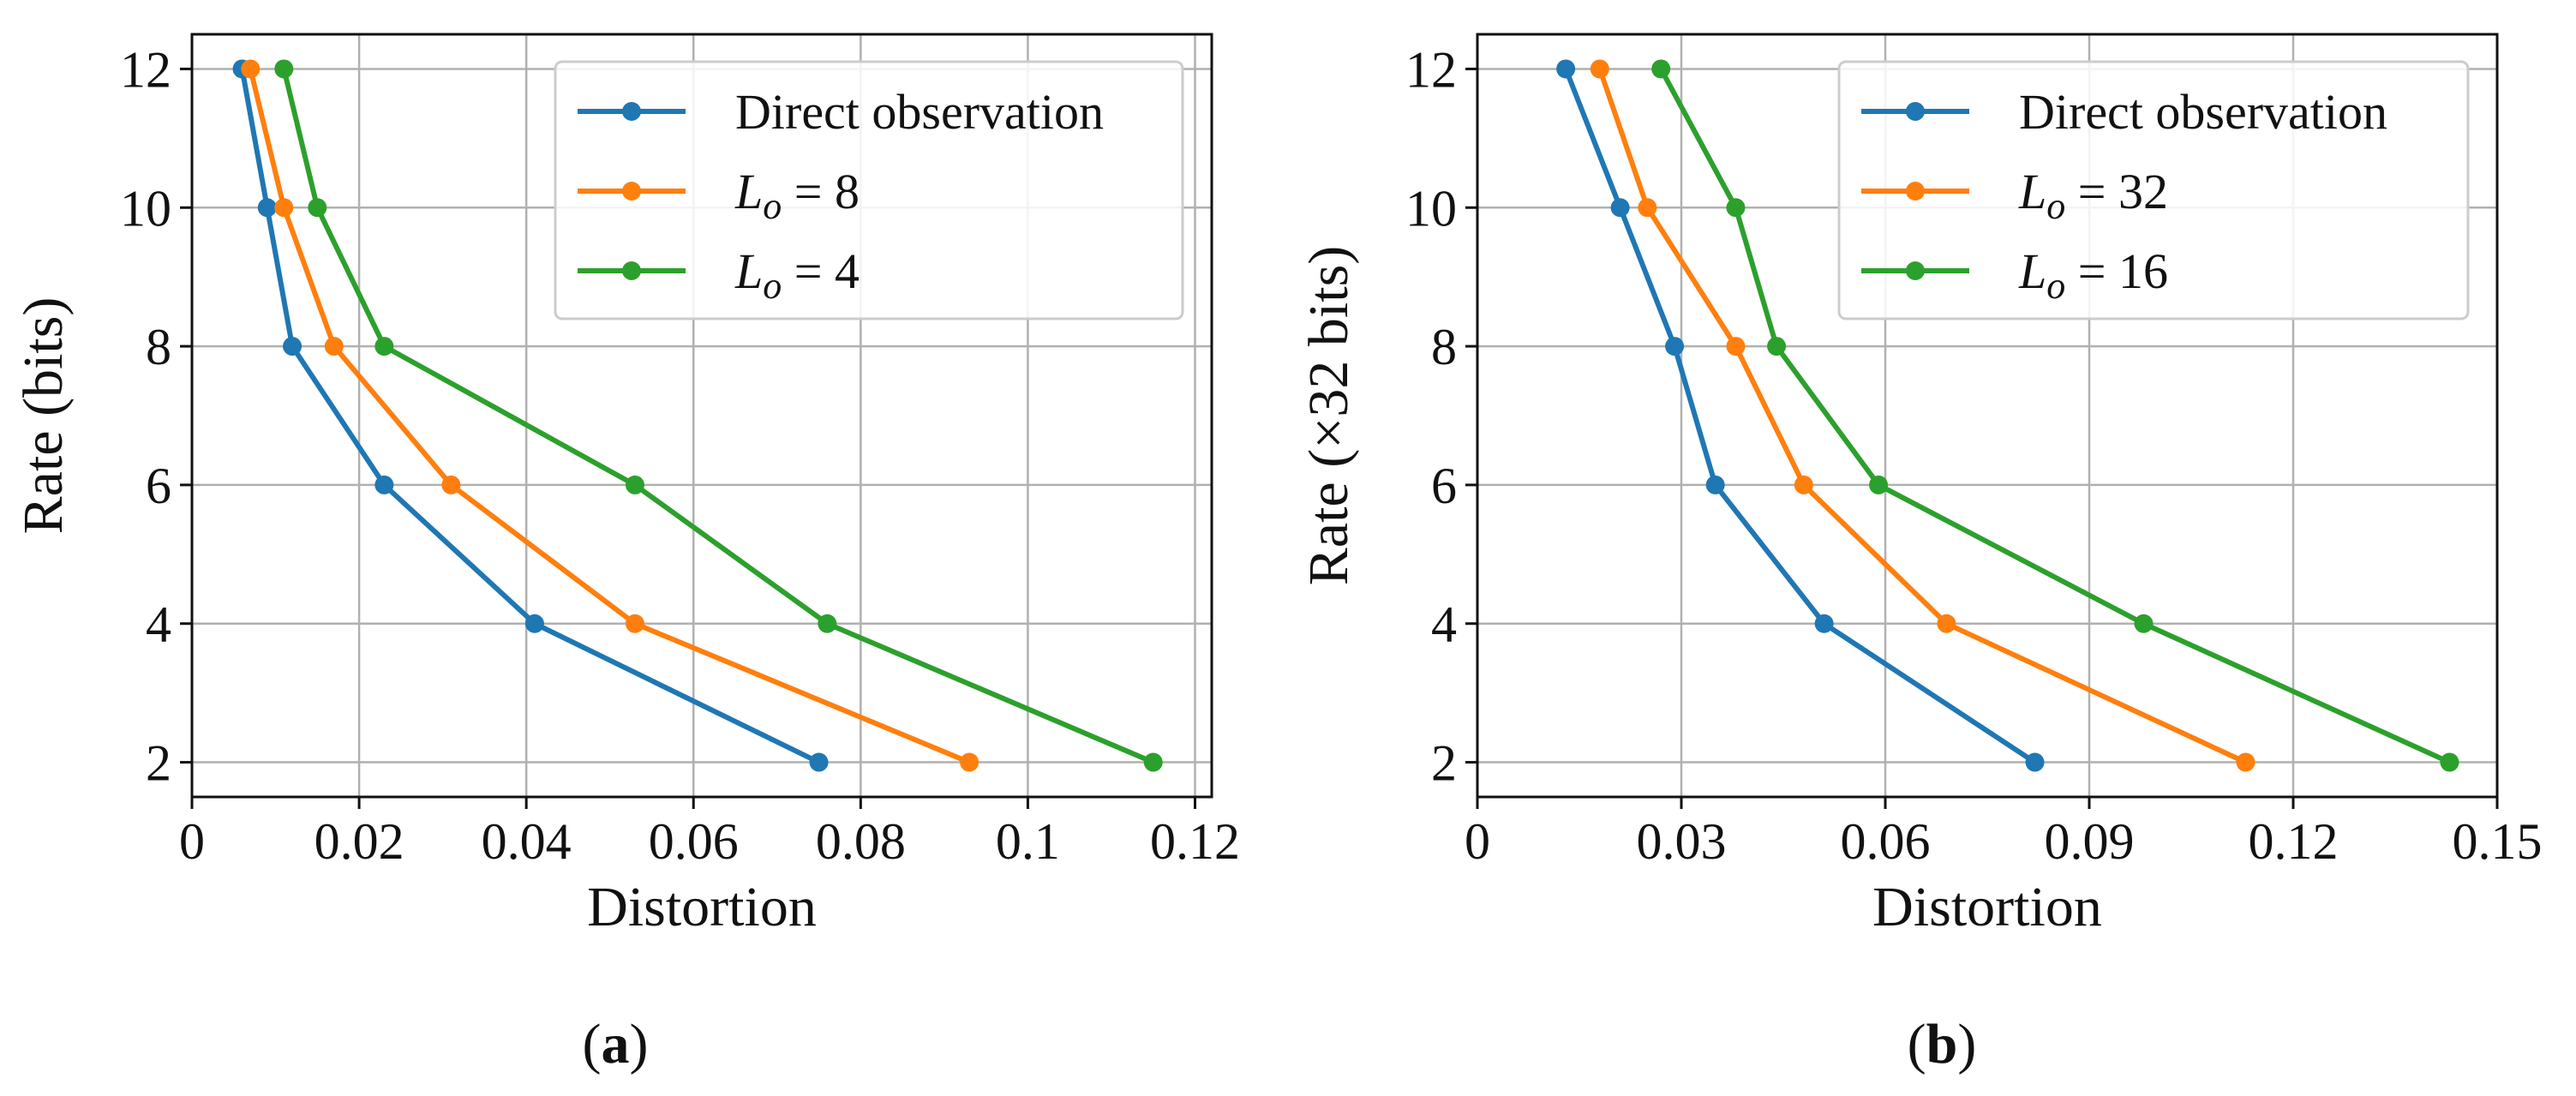  Describe the element at coordinates (797, 275) in the screenshot. I see `legend-entry-2: Lo = 4` at that location.